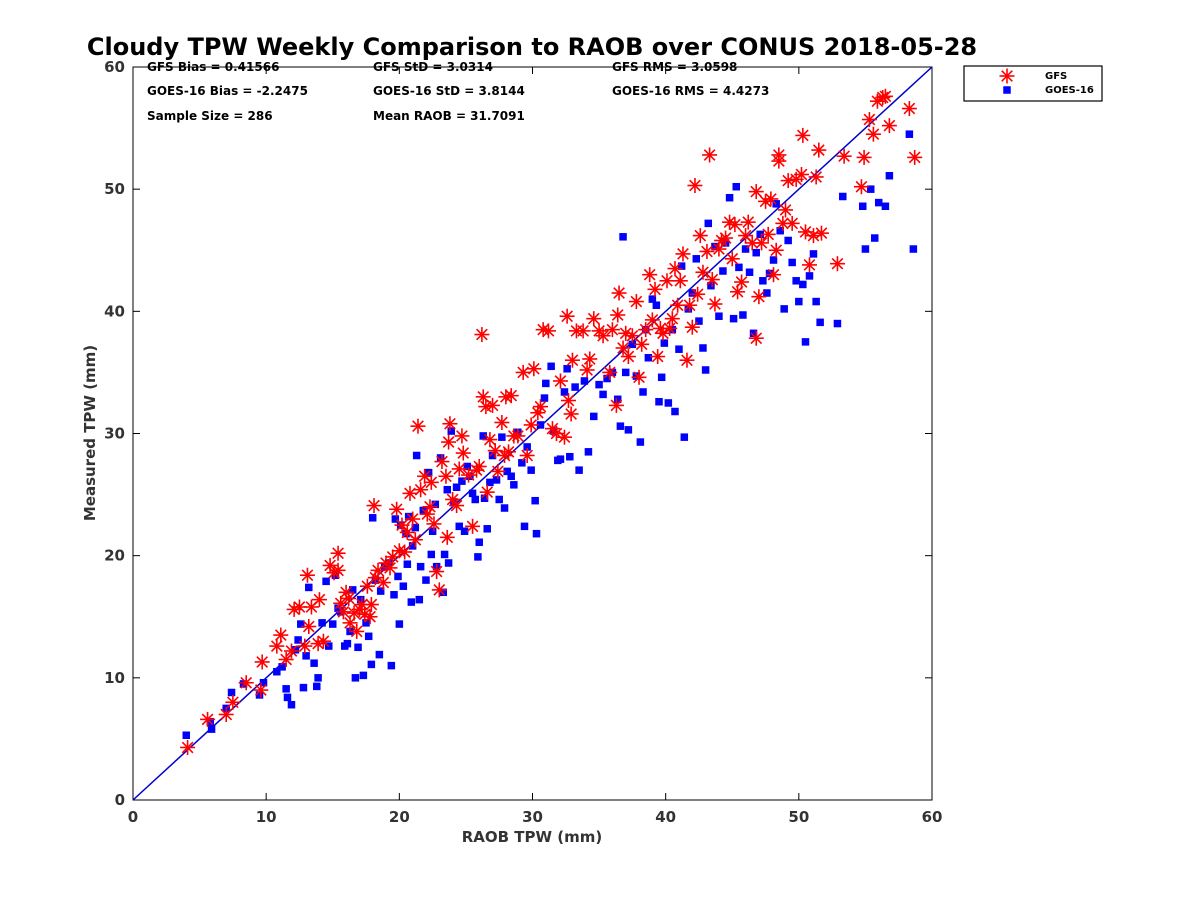 This screenshot has width=1200, height=900. What do you see at coordinates (114, 67) in the screenshot?
I see `y-tick-label: 60` at bounding box center [114, 67].